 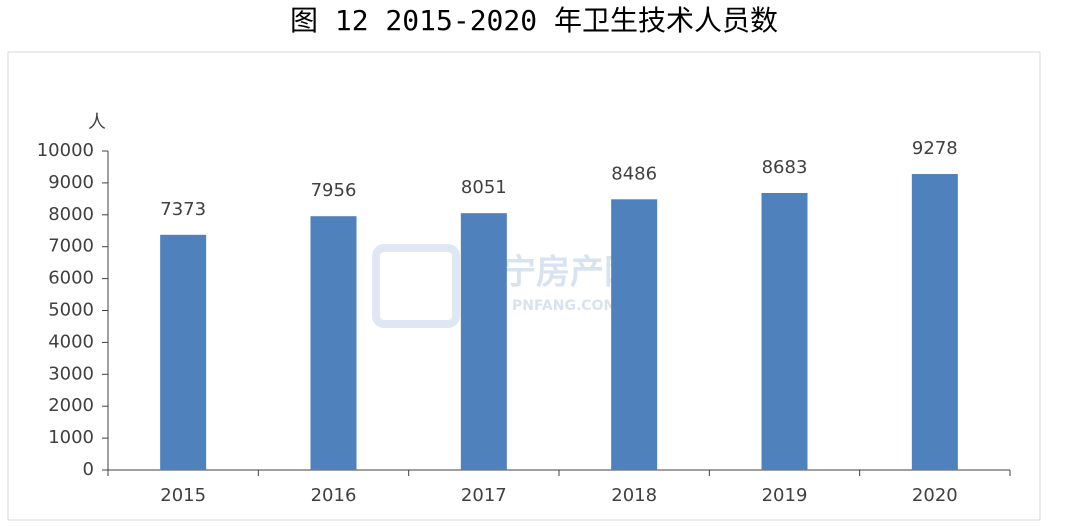 I want to click on y-tick-label: 3000, so click(x=71, y=373).